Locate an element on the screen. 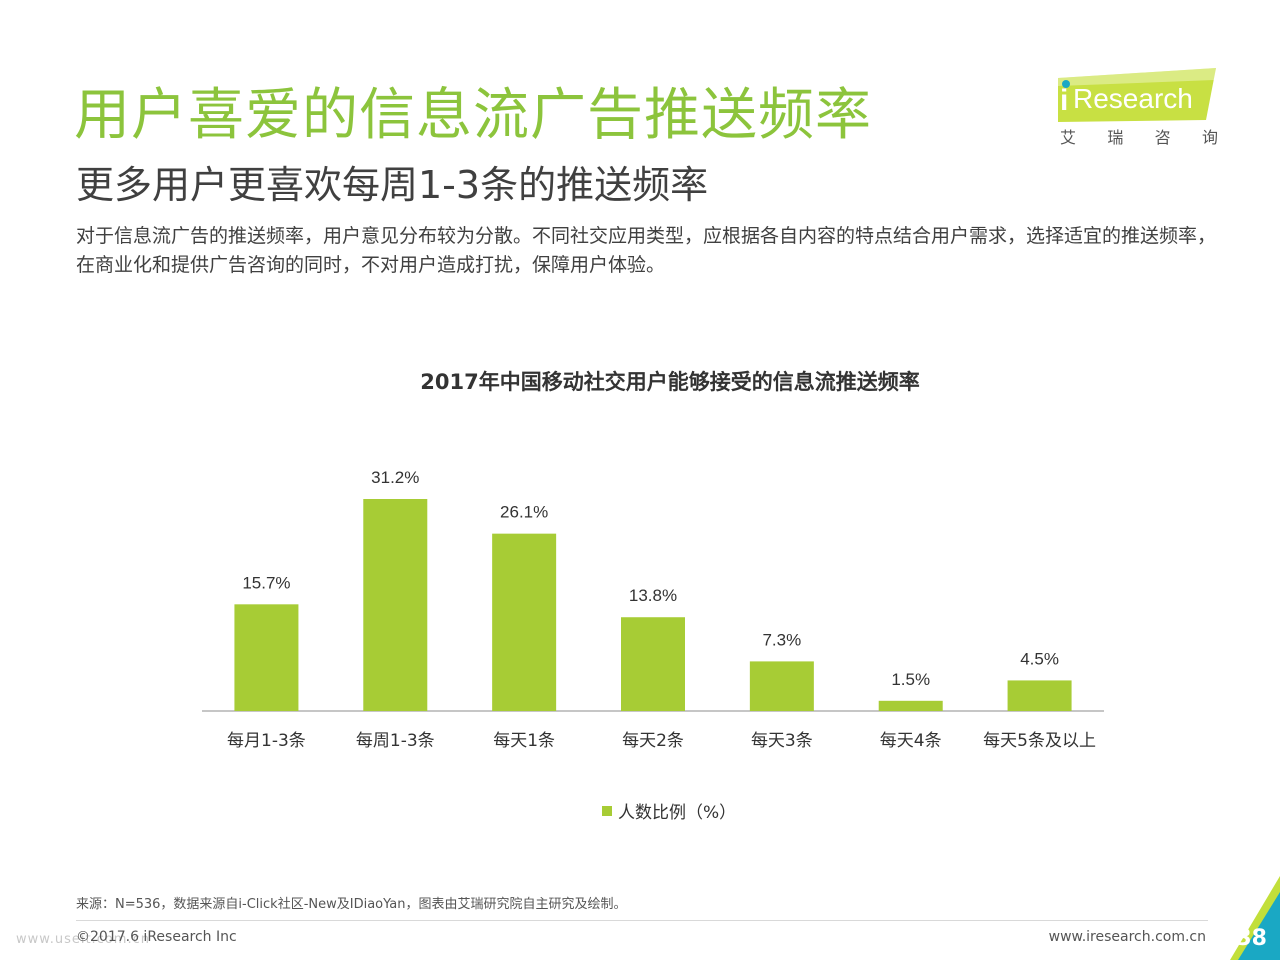 This screenshot has height=960, width=1280. logo-subtitle: 艾 瑞 咨 询 is located at coordinates (1139, 136).